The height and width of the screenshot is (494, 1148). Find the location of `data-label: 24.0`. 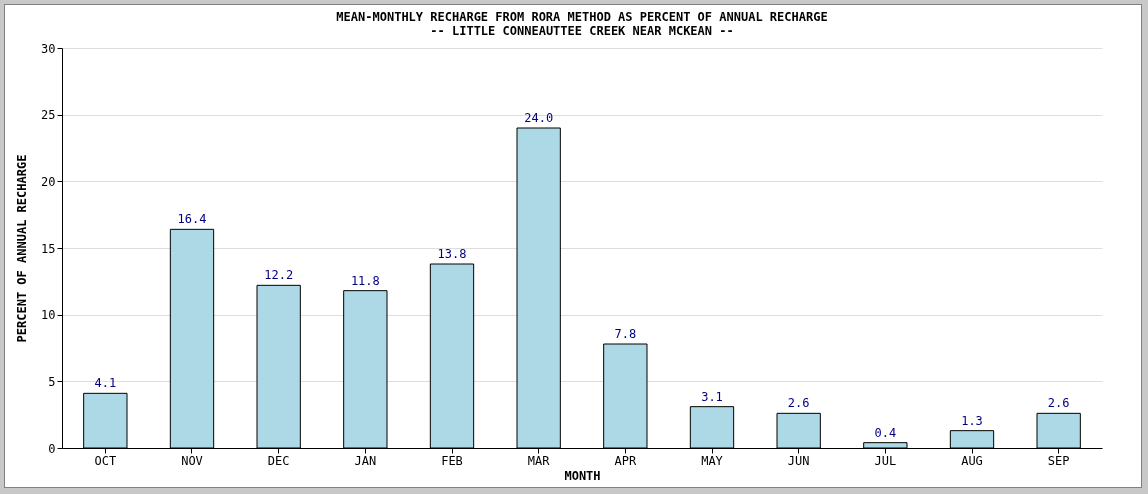

data-label: 24.0 is located at coordinates (539, 118).